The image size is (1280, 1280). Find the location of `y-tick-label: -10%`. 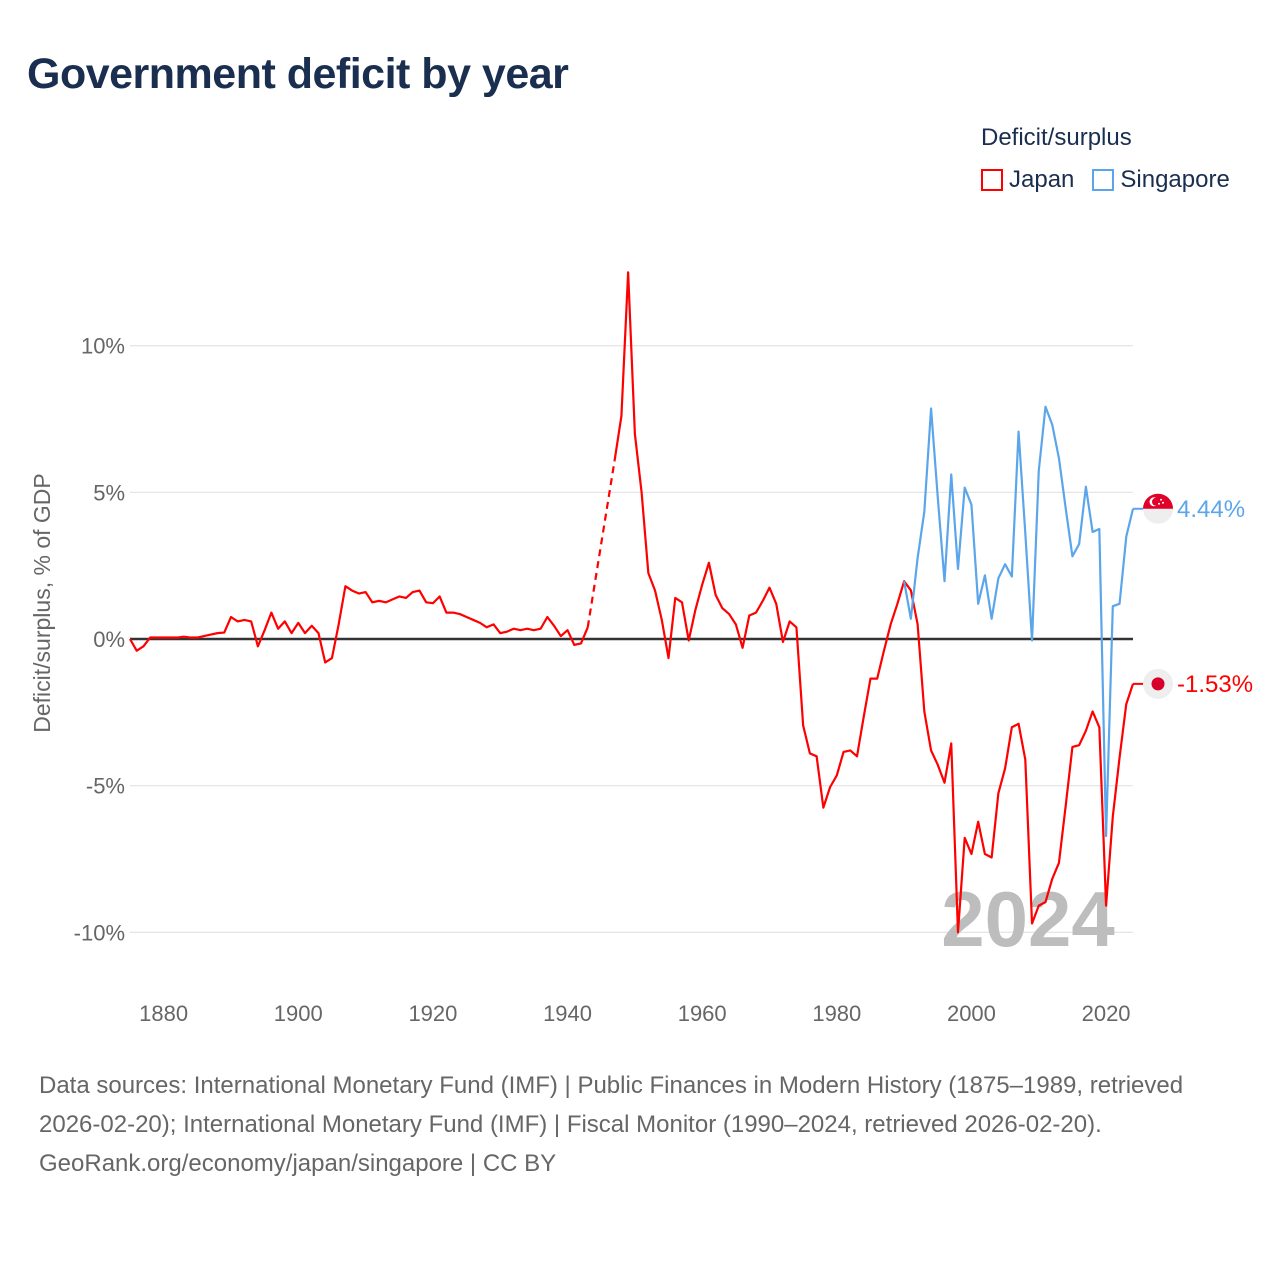

y-tick-label: -10% is located at coordinates (99, 932).